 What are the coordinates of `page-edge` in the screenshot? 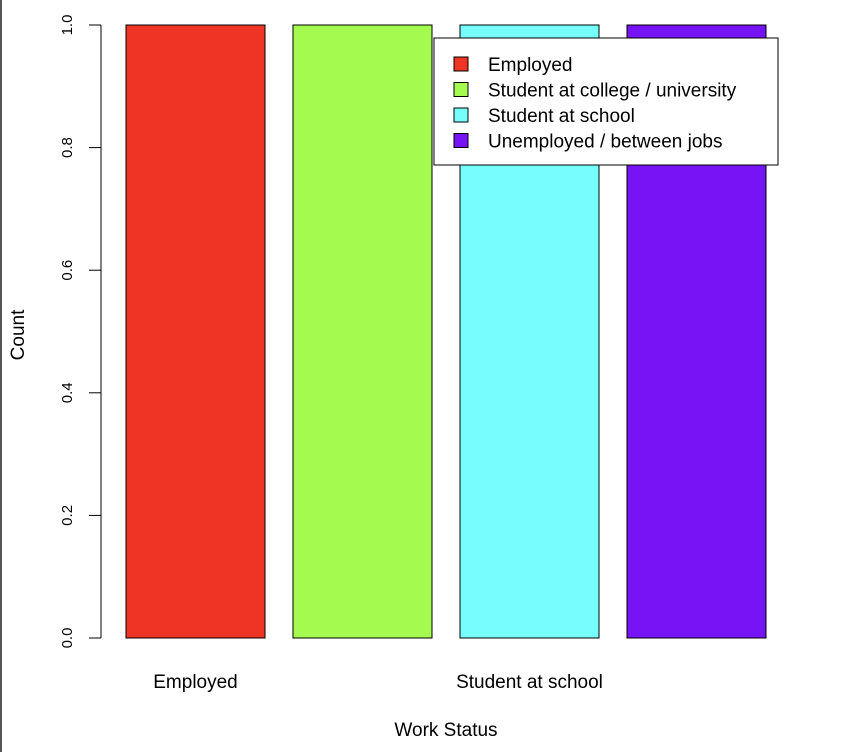 It's located at (1, 376).